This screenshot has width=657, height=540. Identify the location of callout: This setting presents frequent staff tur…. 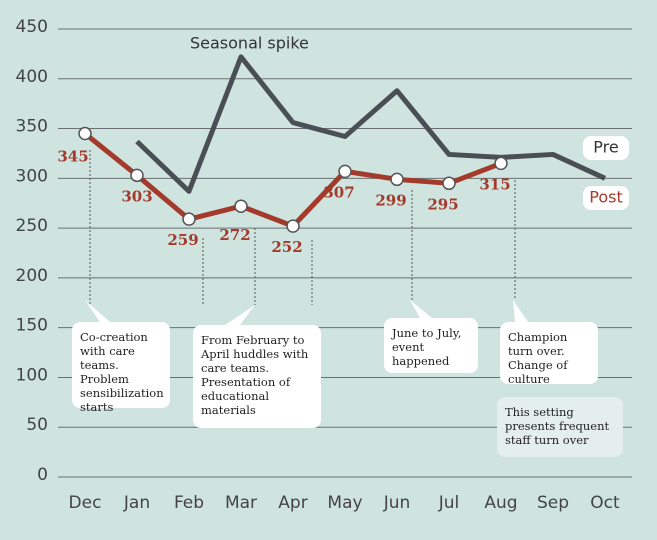
(560, 427).